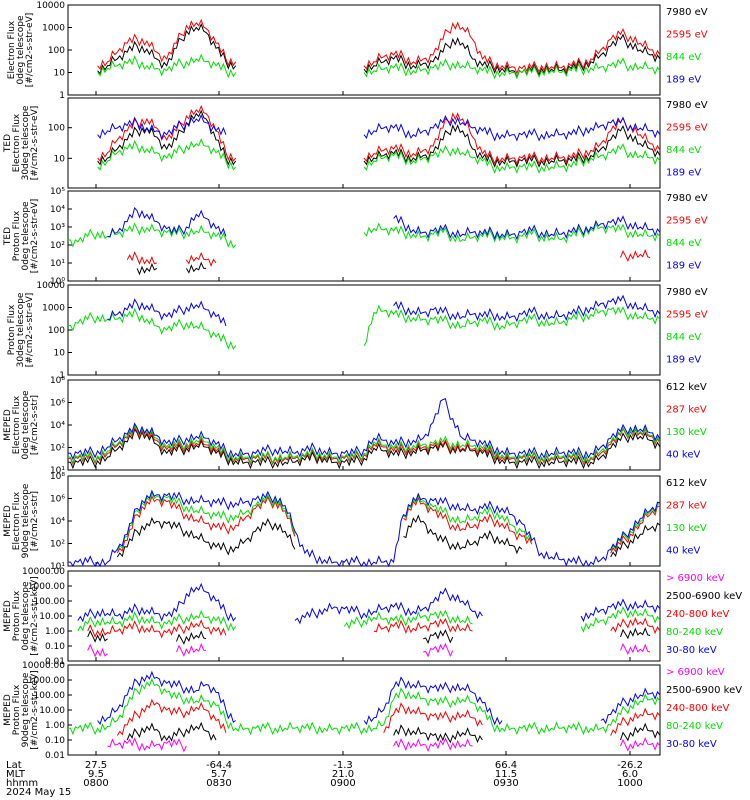 The height and width of the screenshot is (800, 750). I want to click on mlt-tick-3: 11.5, so click(506, 774).